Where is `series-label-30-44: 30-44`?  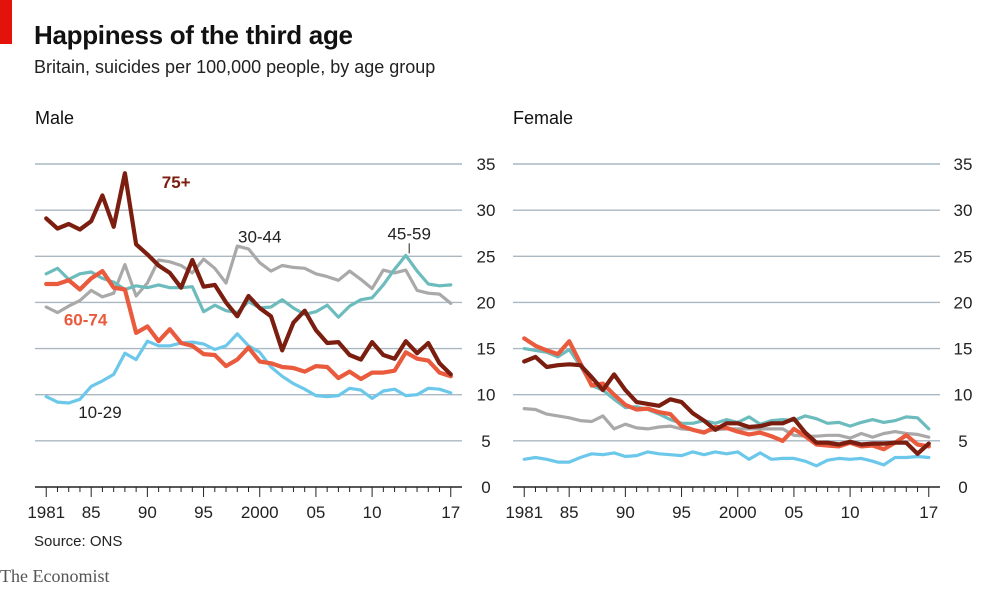 series-label-30-44: 30-44 is located at coordinates (259, 236).